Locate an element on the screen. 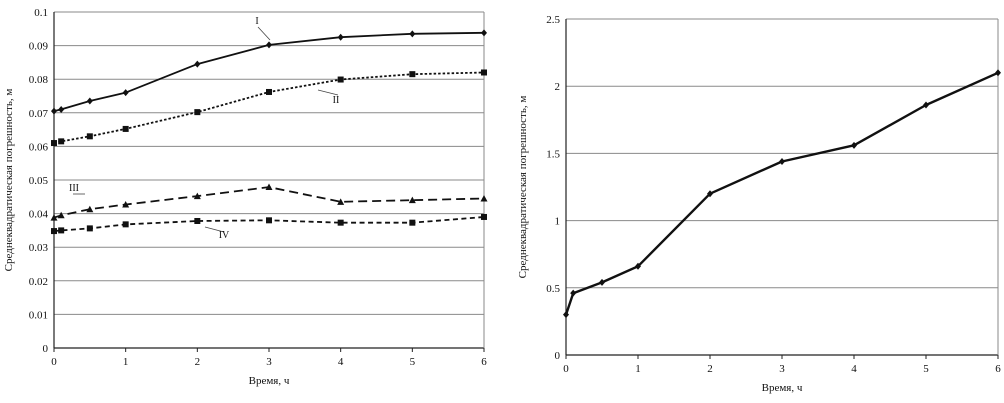 The height and width of the screenshot is (403, 1004). y-tick-label: 0.06 is located at coordinates (39, 147).